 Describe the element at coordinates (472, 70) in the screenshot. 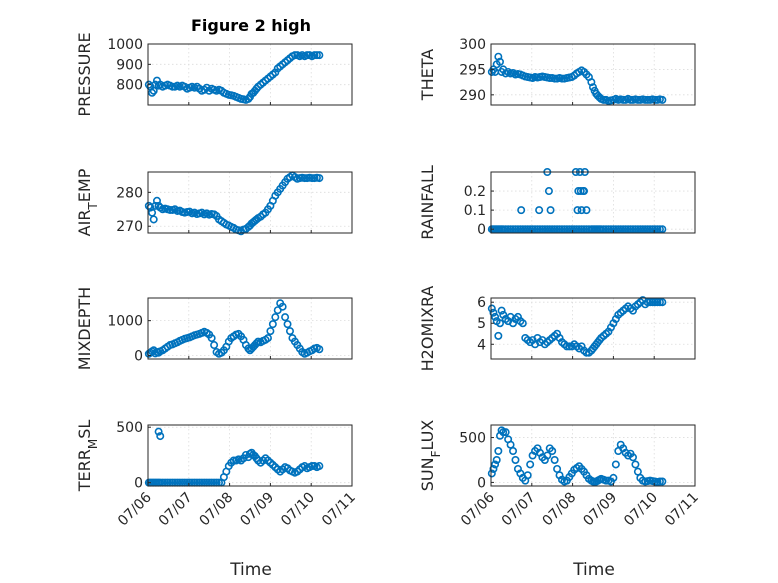

I see `y-tick-label: 295` at that location.